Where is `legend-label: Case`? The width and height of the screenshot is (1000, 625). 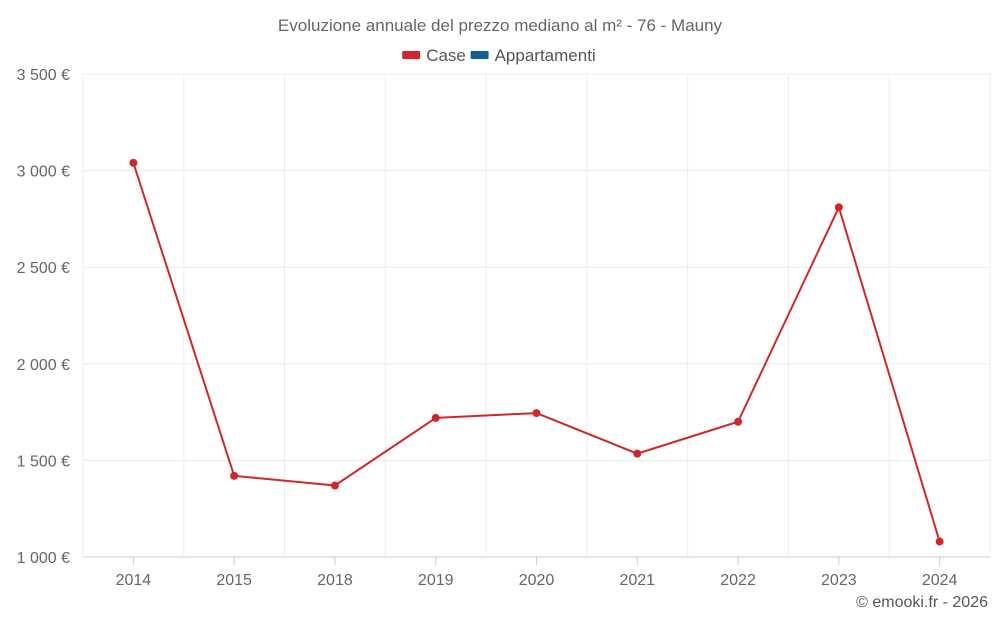
legend-label: Case is located at coordinates (446, 55).